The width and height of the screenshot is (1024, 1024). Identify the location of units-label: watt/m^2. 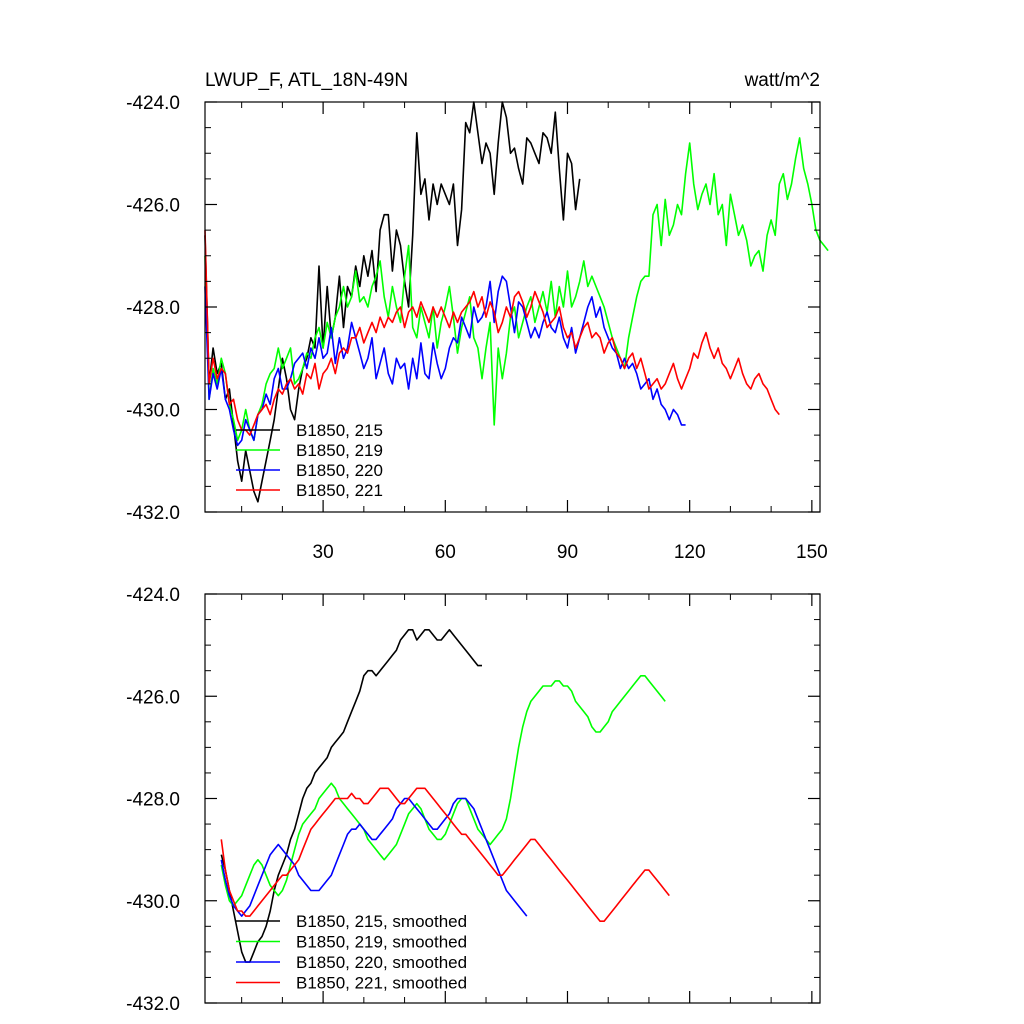
(782, 80).